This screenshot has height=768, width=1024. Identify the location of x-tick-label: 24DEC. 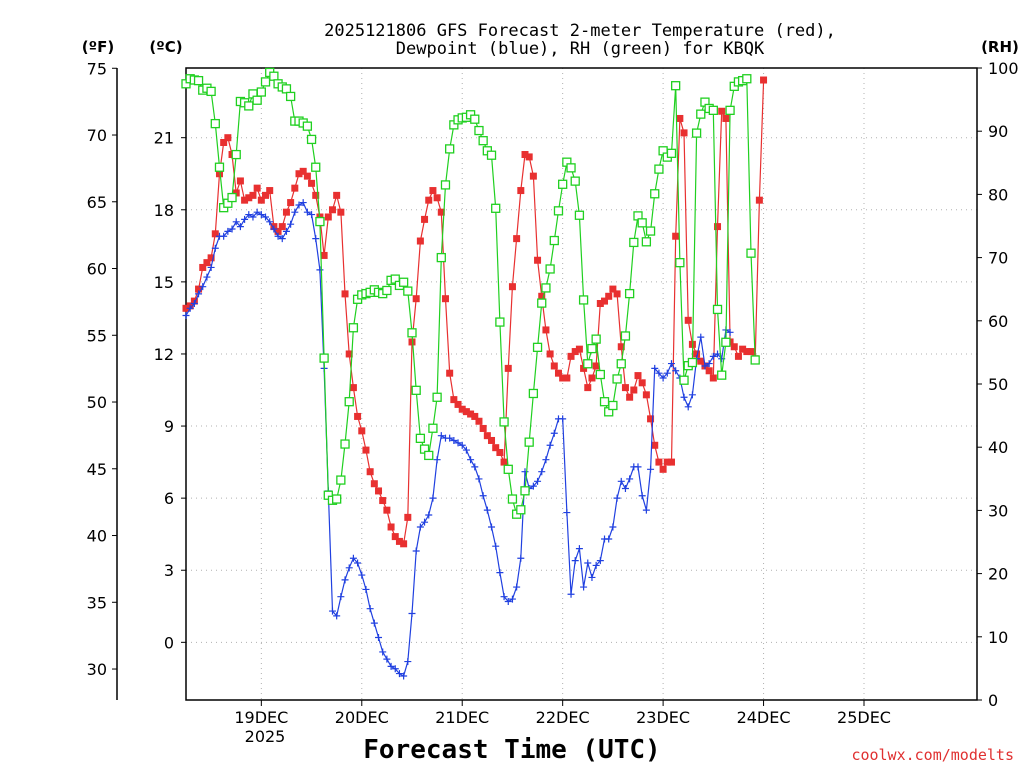
(764, 717).